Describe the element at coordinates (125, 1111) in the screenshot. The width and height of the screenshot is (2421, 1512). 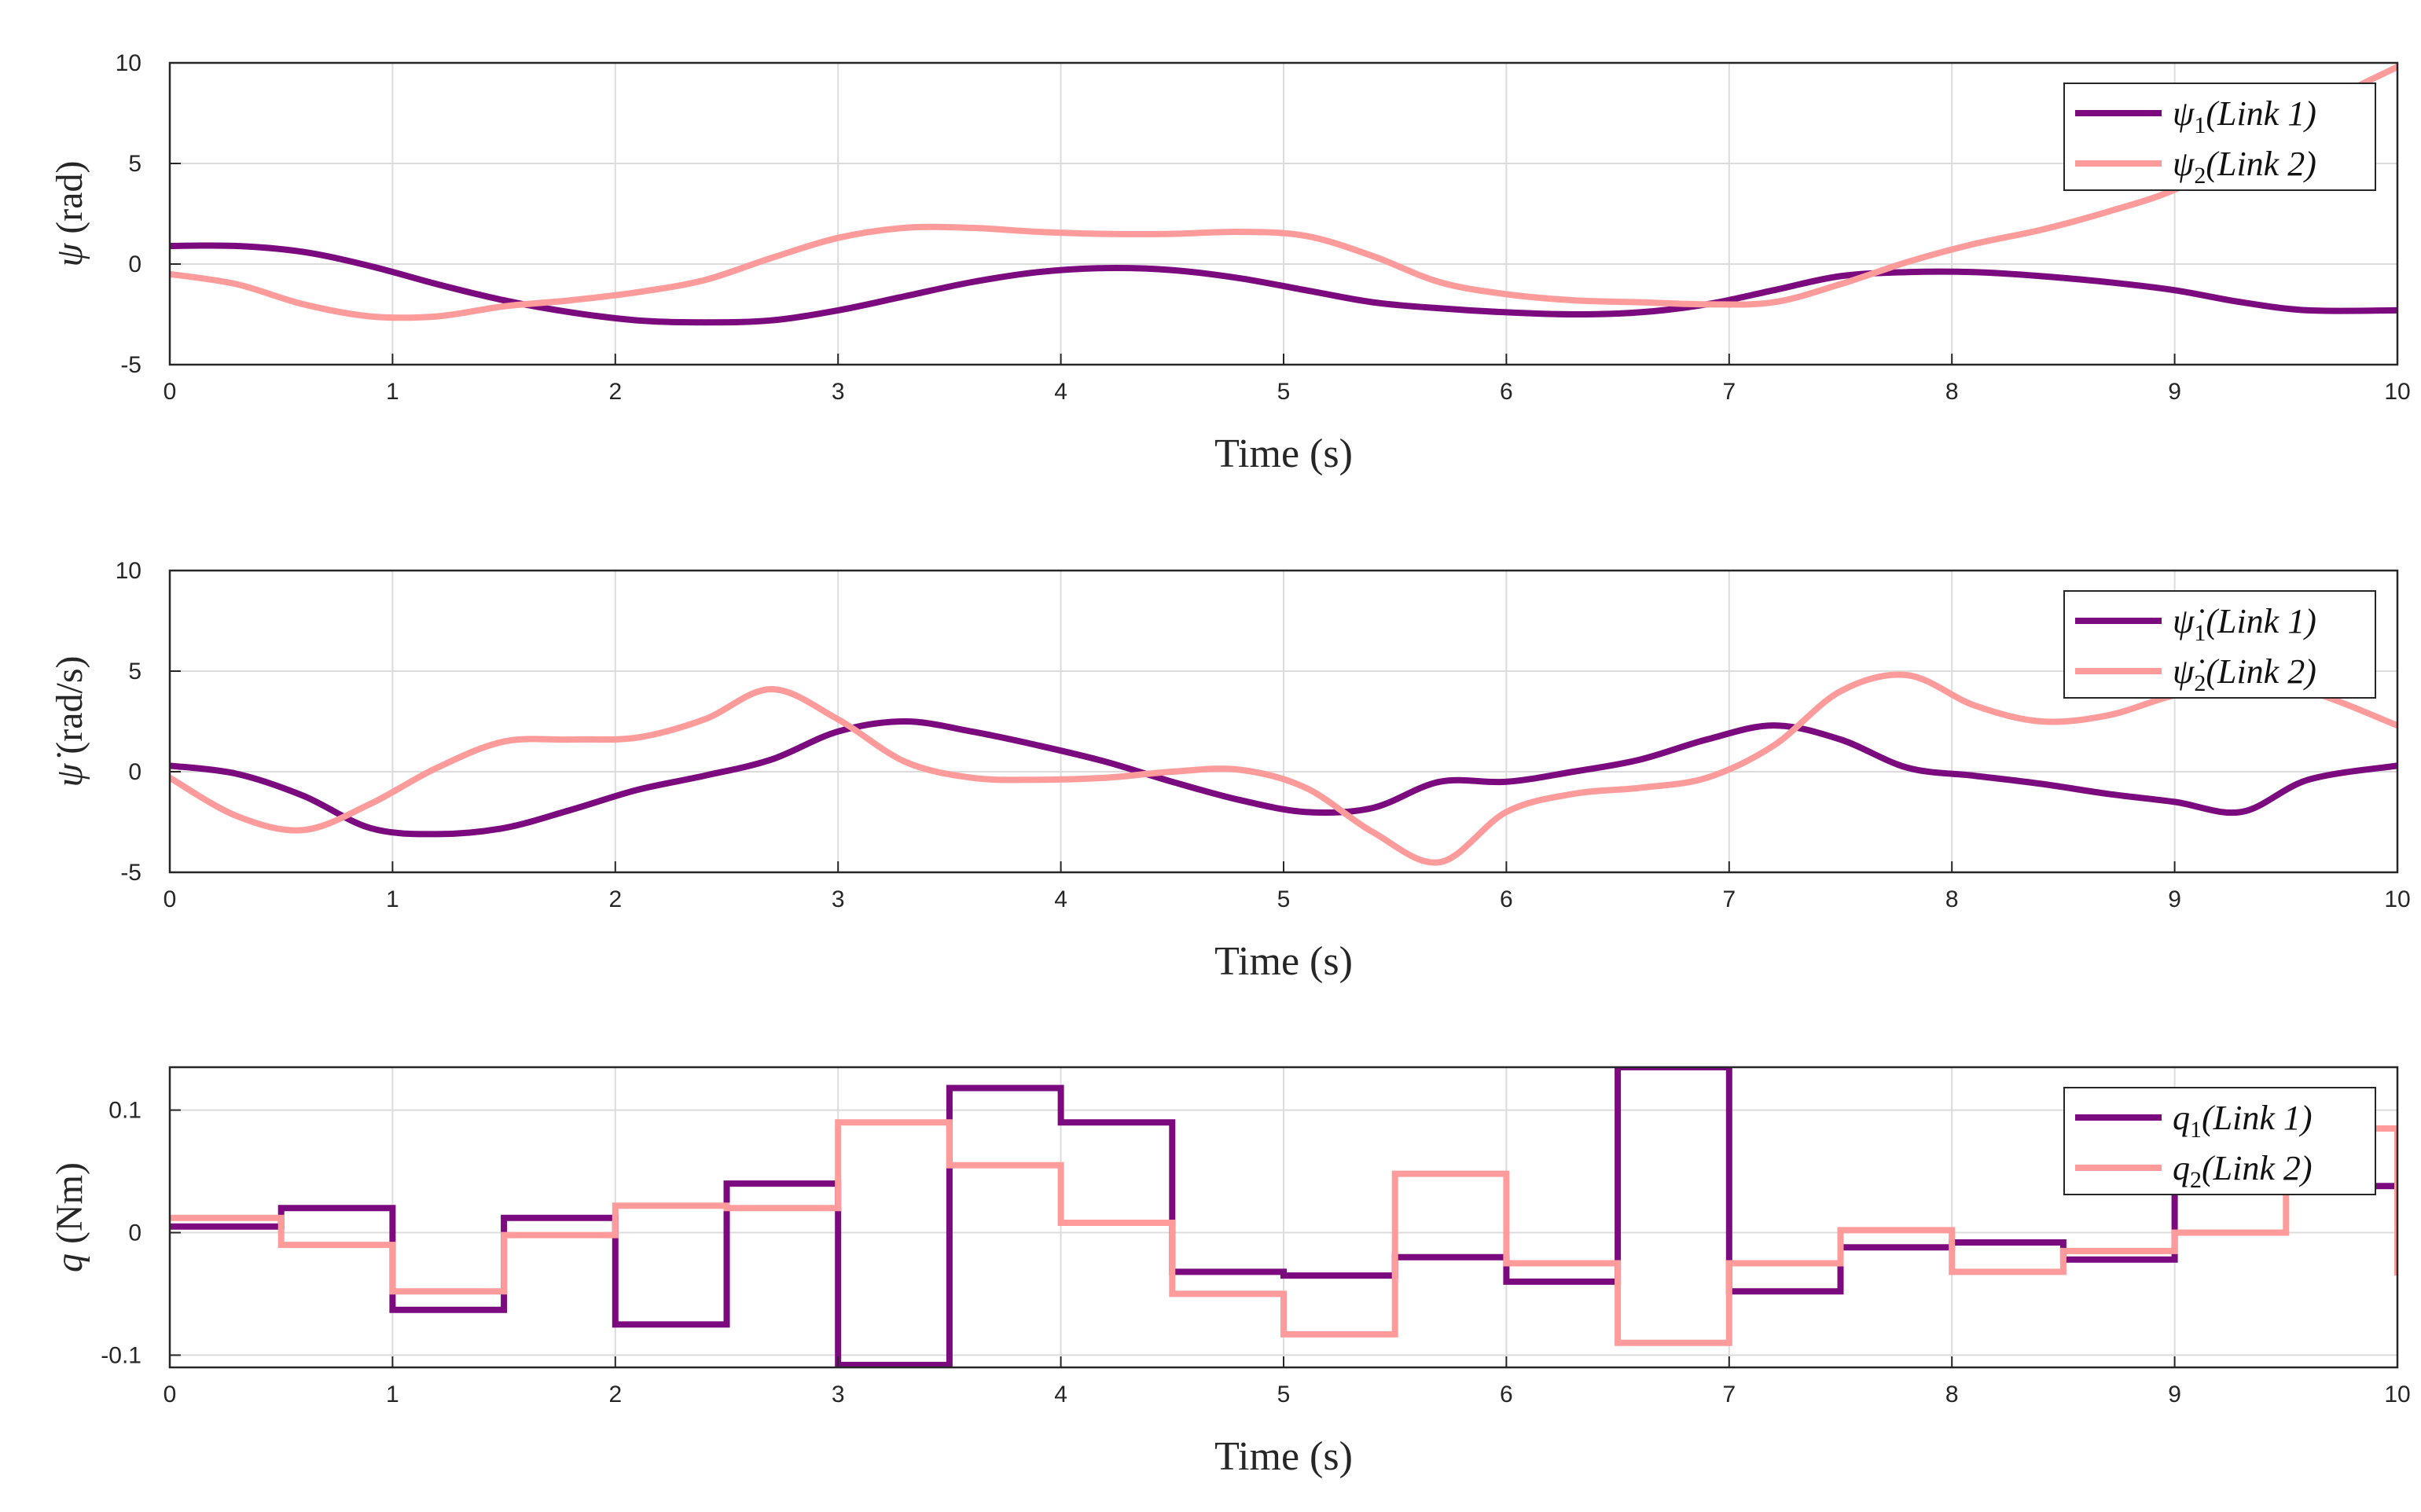
I see `y-tick-label: 0.1` at that location.